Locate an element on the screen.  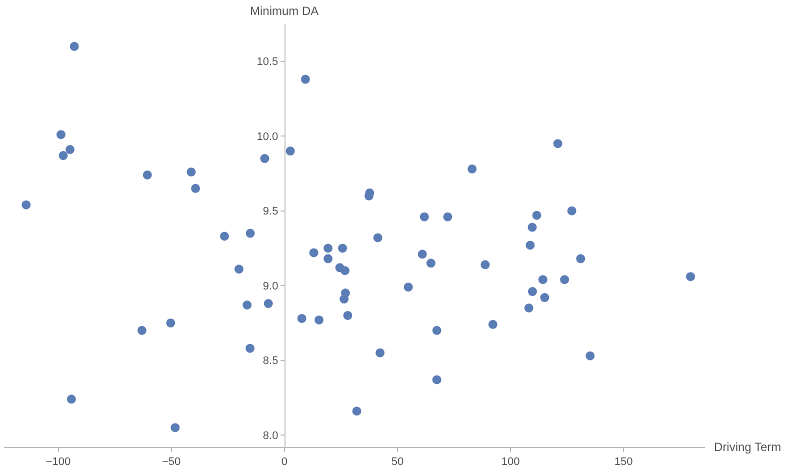
y-tick-label: 9.5 is located at coordinates (270, 212).